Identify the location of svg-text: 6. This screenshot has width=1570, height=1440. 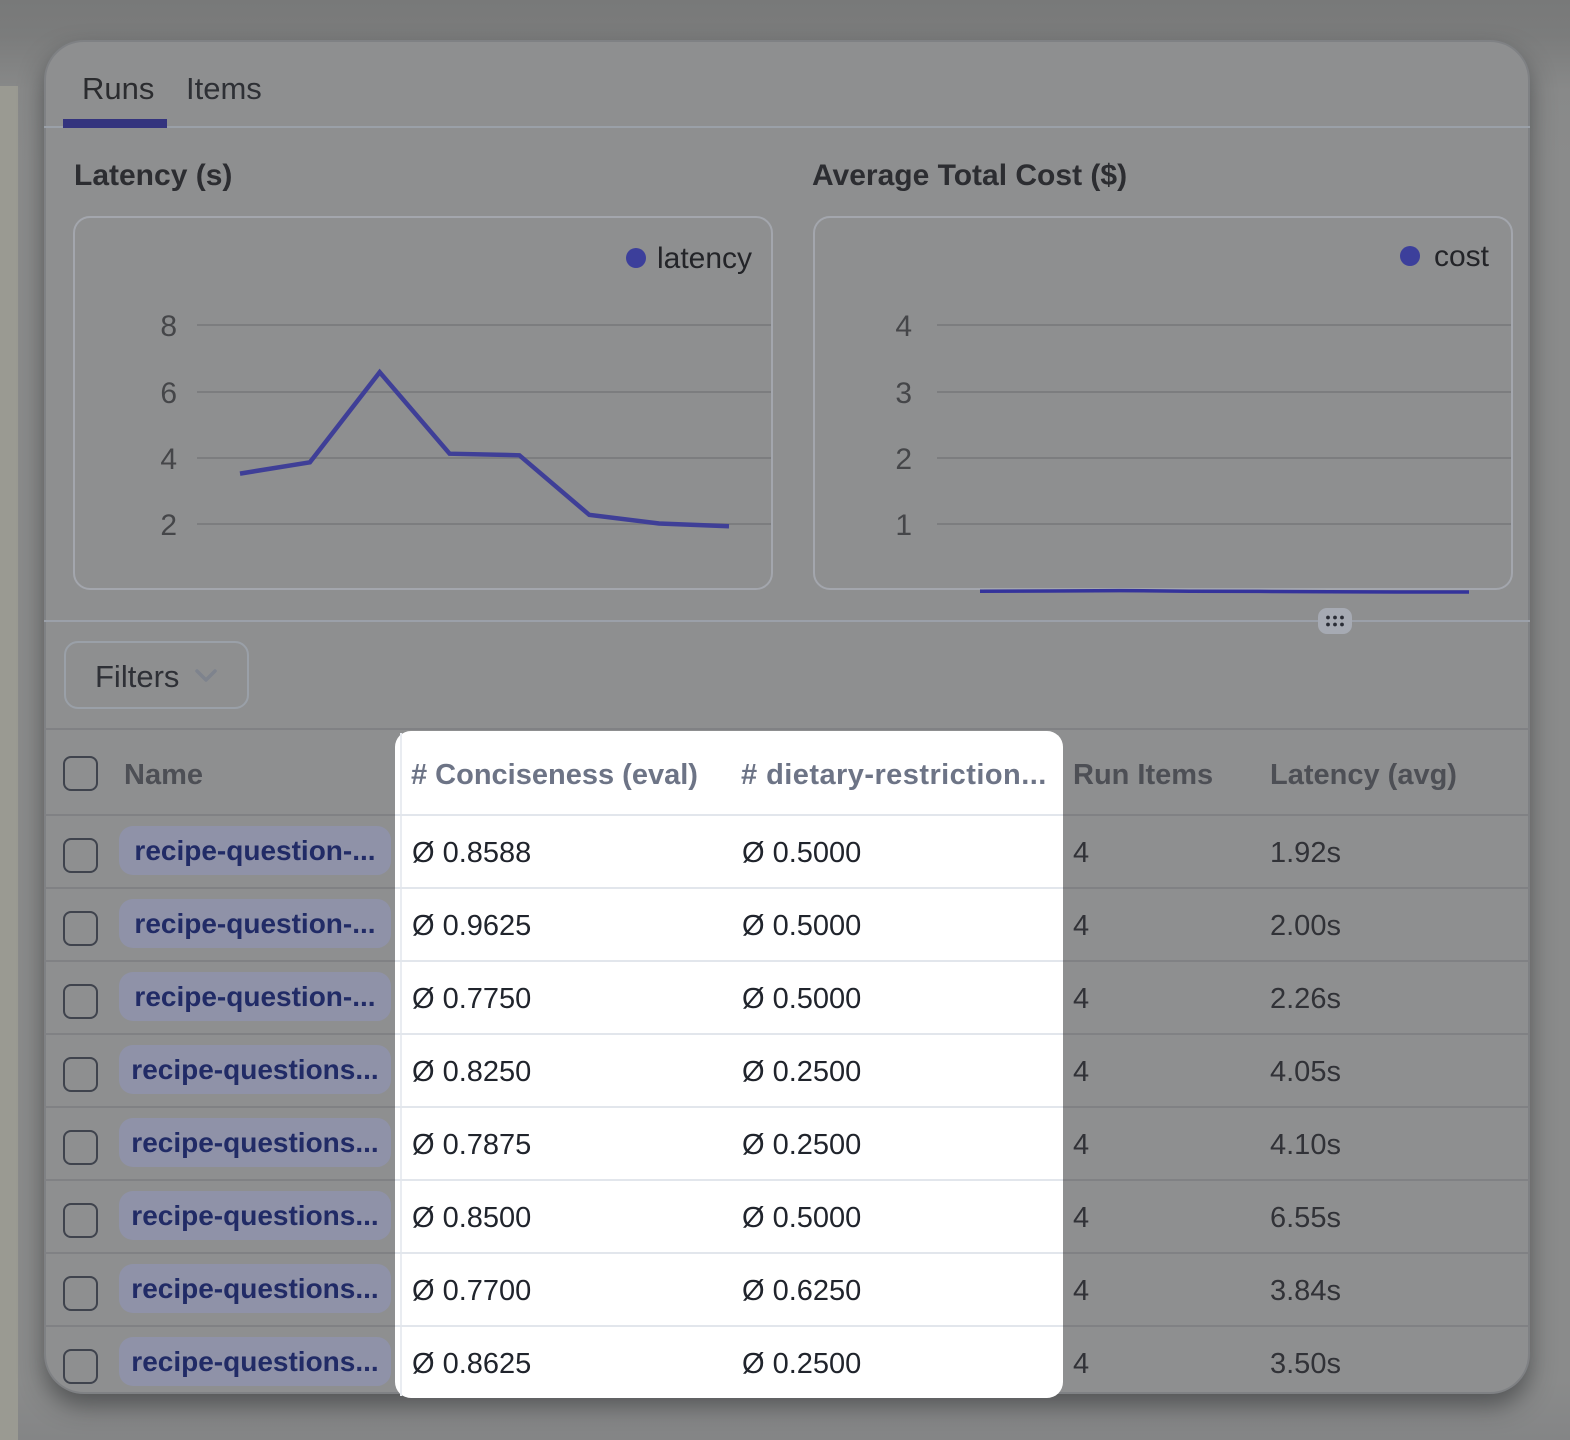
(168, 393).